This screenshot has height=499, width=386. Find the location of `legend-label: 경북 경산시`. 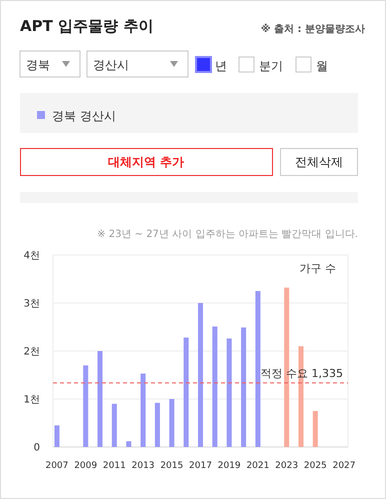

legend-label: 경북 경산시 is located at coordinates (84, 116).